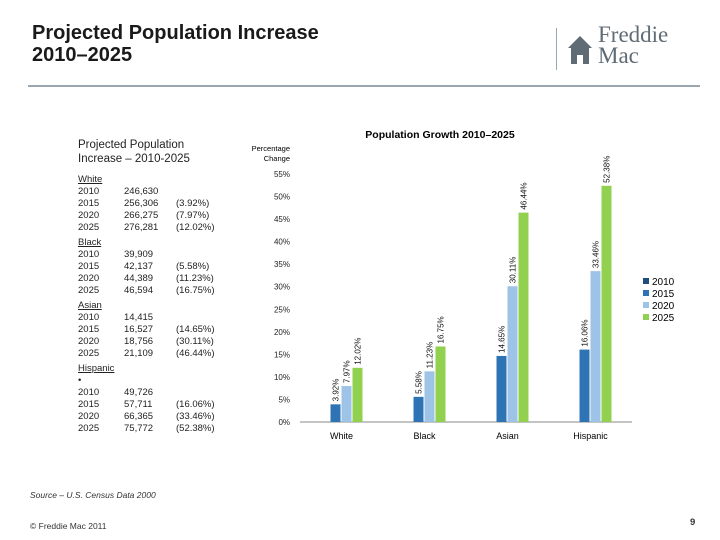 This screenshot has height=540, width=720. Describe the element at coordinates (523, 317) in the screenshot. I see `bar-asian-2025` at that location.